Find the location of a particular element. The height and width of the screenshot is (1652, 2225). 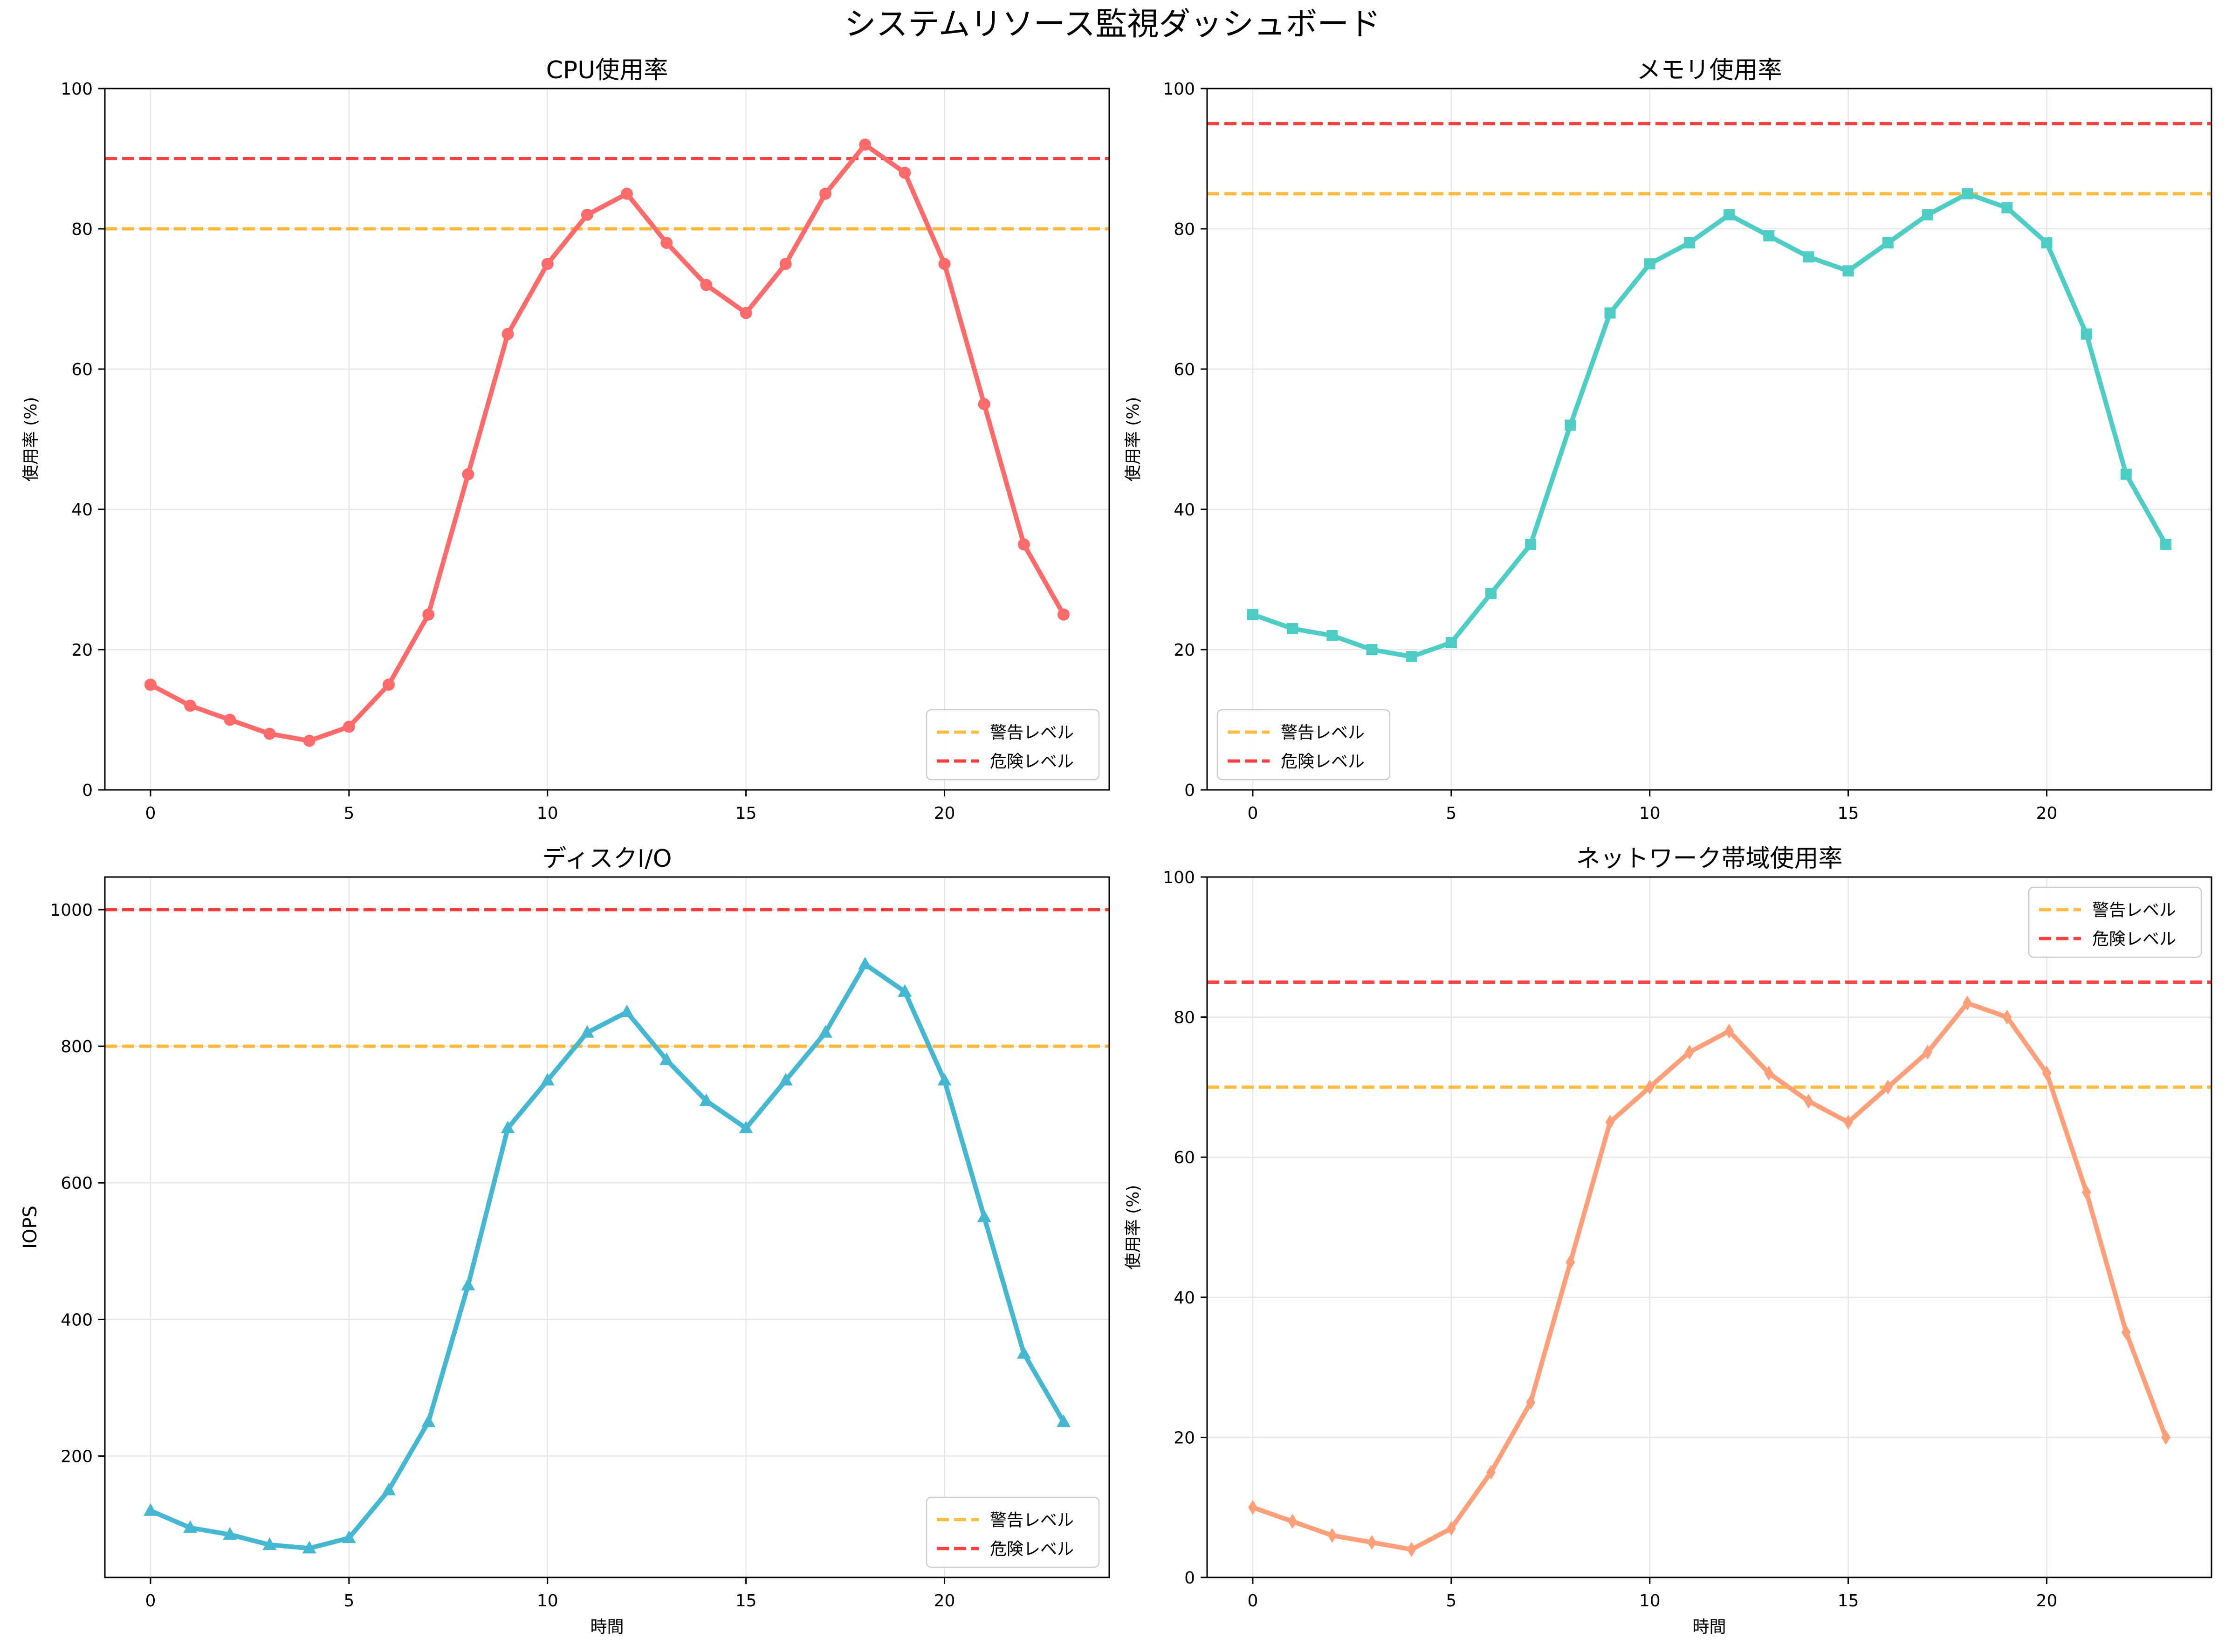

y-tick-label: 200 is located at coordinates (77, 1456).